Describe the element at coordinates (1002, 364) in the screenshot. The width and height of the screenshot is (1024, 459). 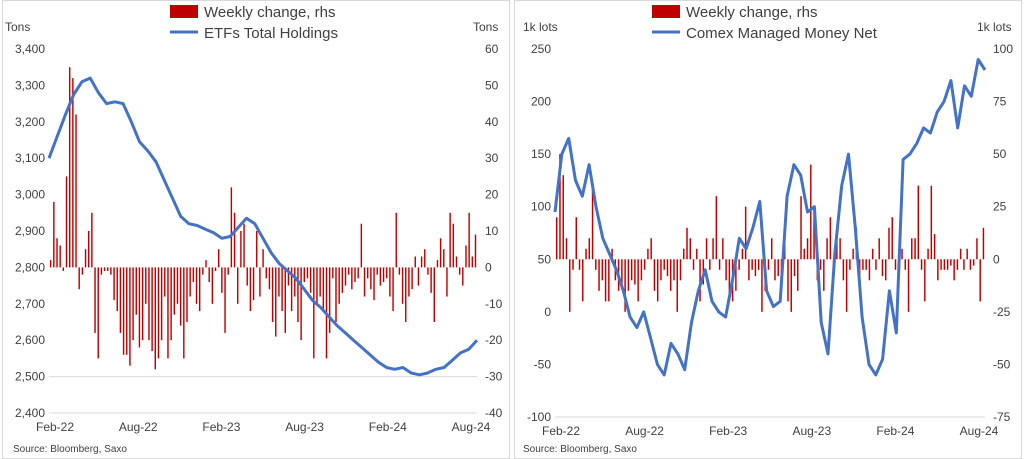
I see `right-tick-label: -50` at that location.